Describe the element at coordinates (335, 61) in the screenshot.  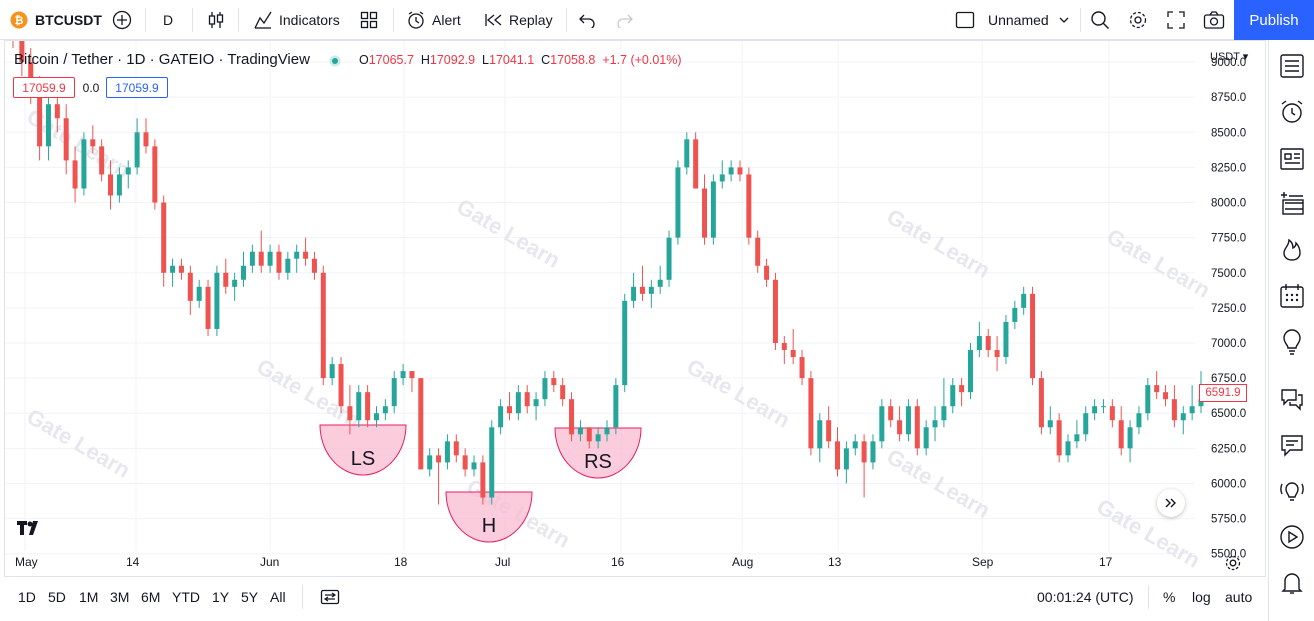
I see `market-status-icon` at that location.